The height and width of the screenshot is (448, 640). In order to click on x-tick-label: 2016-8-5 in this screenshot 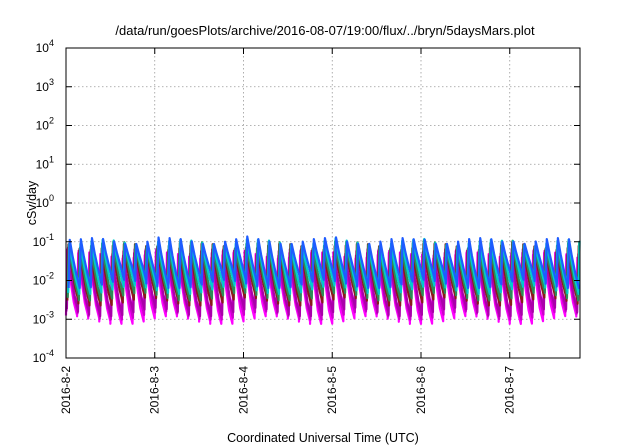, I will do `click(332, 390)`.